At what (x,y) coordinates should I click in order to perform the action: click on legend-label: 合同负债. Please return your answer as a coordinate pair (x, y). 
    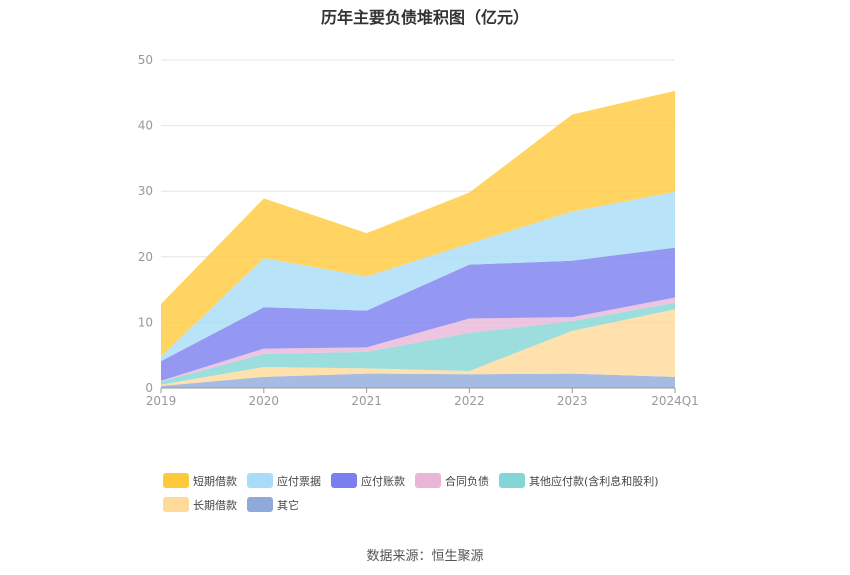
    Looking at the image, I should click on (467, 481).